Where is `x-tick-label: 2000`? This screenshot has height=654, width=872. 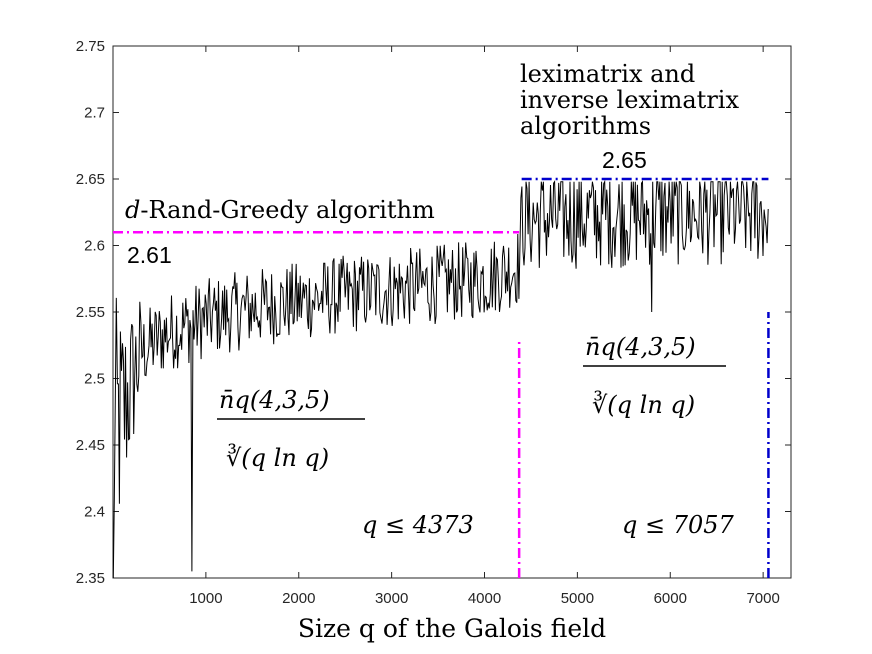
x-tick-label: 2000 is located at coordinates (298, 598).